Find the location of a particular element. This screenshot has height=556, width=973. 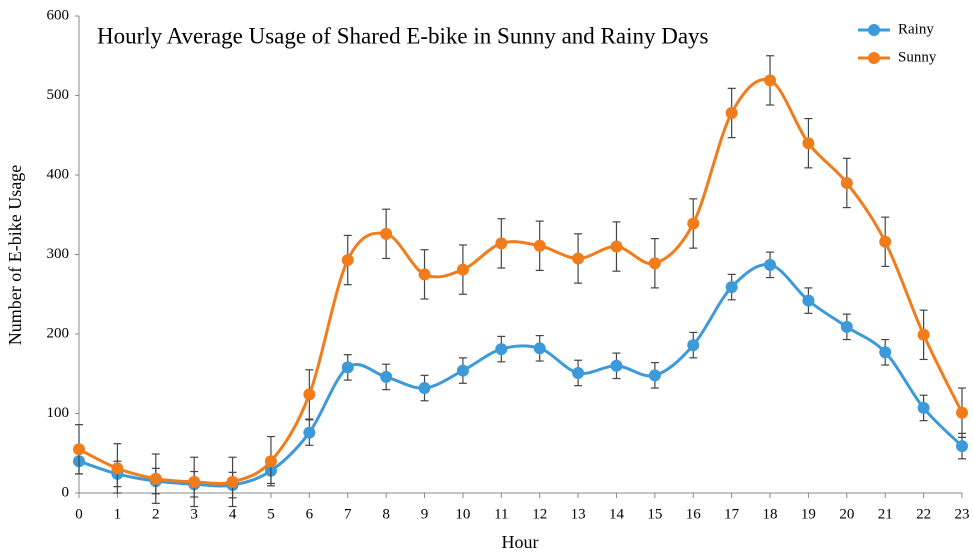

x-tick-label: 15 is located at coordinates (654, 514).